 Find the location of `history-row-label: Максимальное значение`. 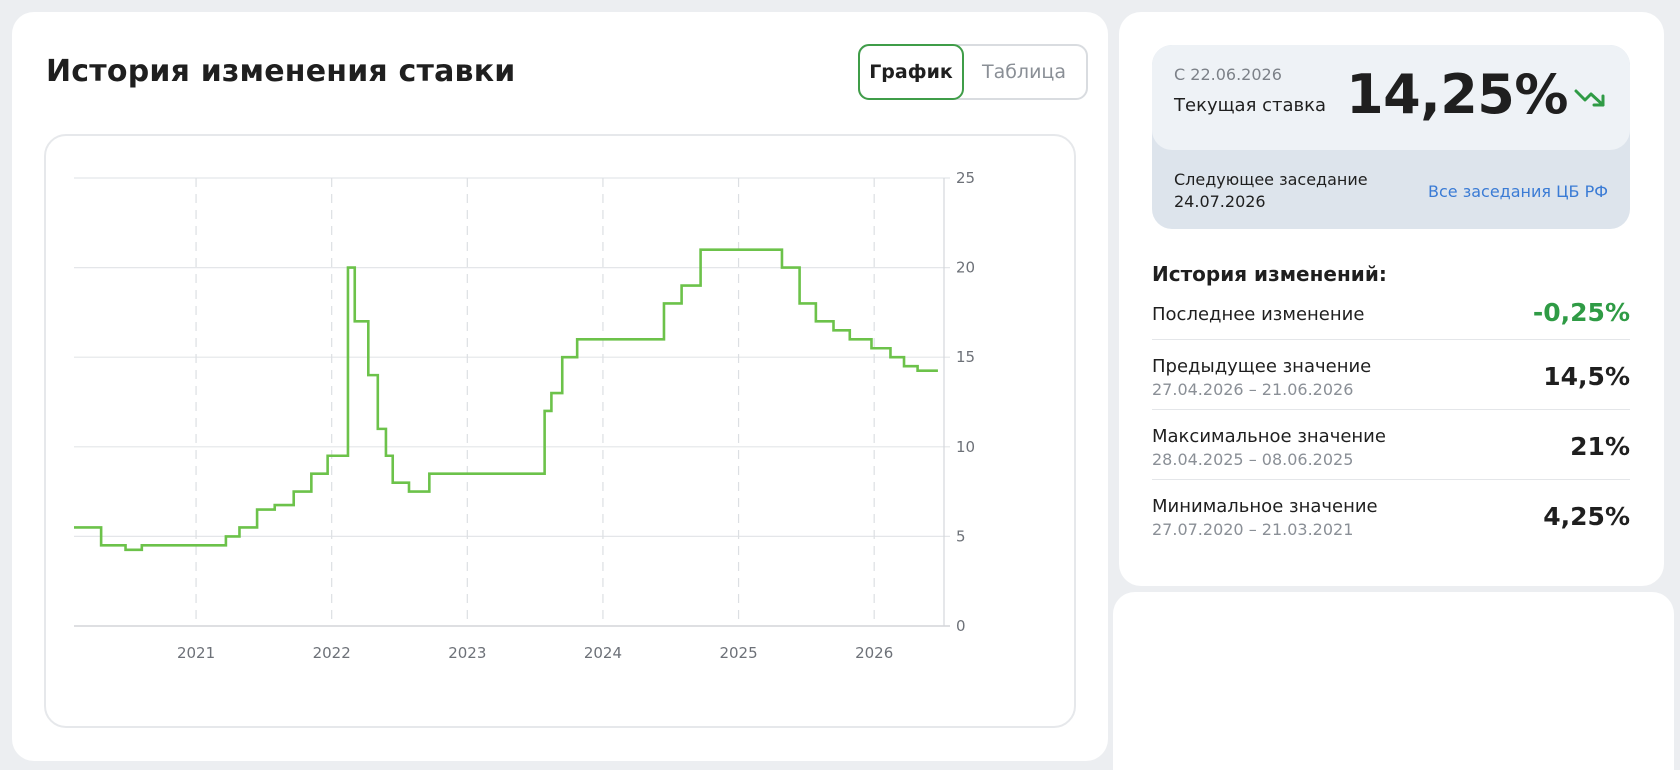

history-row-label: Максимальное значение is located at coordinates (1269, 436).